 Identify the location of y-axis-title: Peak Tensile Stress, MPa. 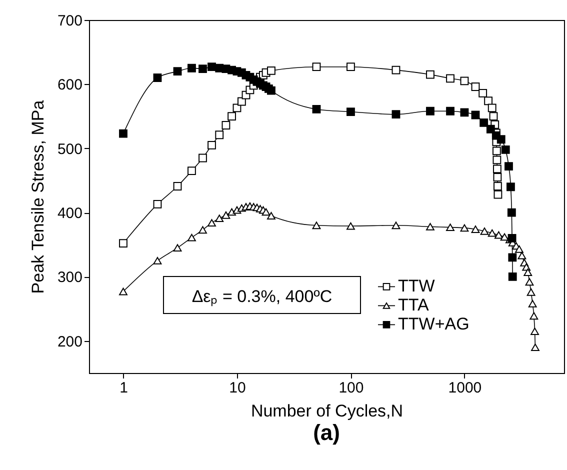
(38, 197).